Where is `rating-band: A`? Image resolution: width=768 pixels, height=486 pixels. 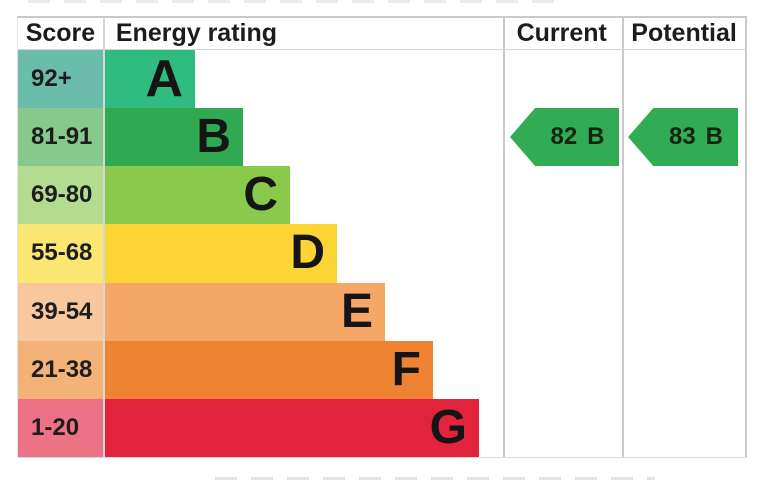 rating-band: A is located at coordinates (150, 79).